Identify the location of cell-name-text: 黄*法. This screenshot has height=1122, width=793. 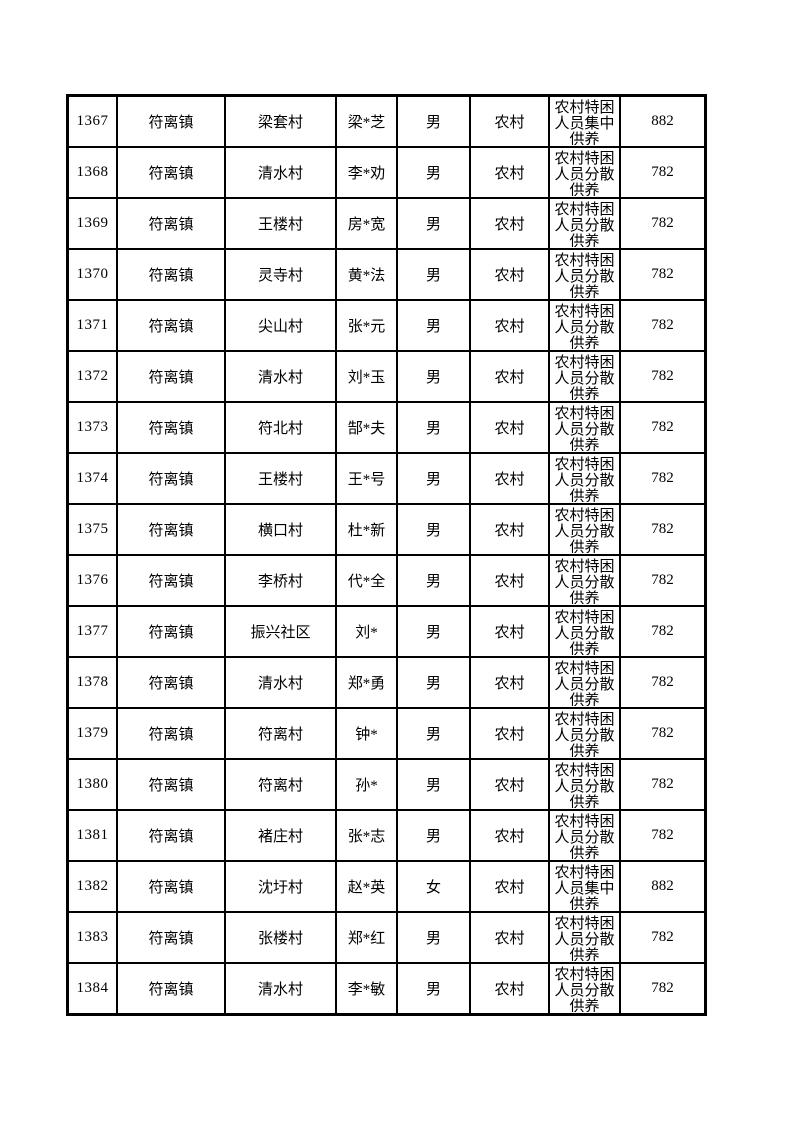
(366, 276).